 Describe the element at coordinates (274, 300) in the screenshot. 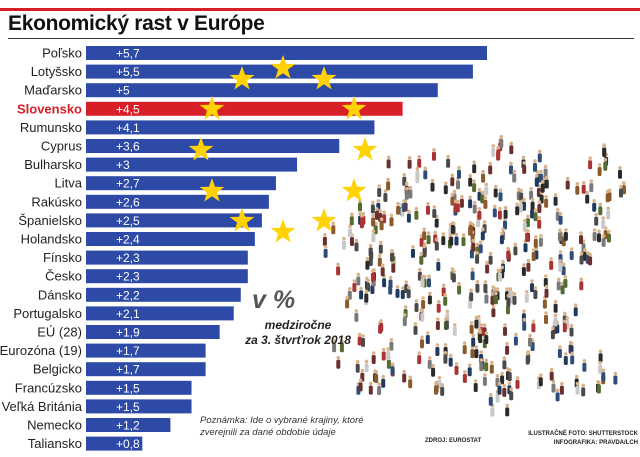

I see `unit-label: v %` at that location.